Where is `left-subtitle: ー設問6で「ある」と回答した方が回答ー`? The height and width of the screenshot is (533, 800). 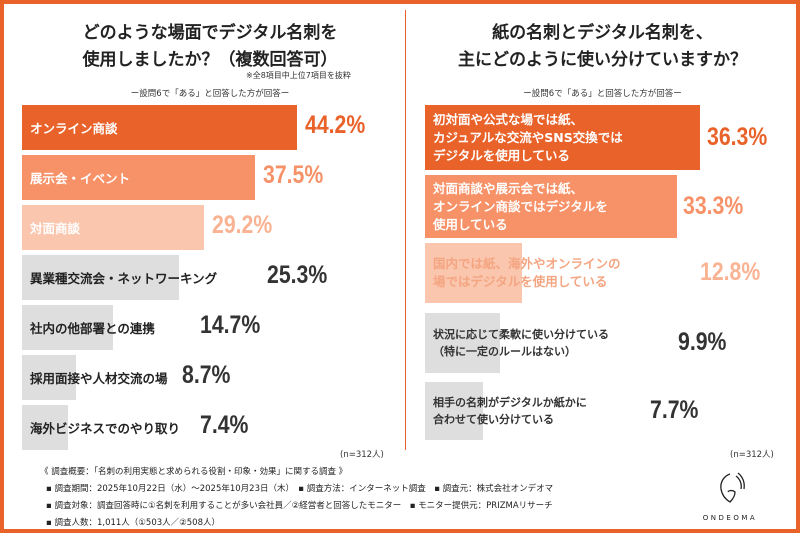 left-subtitle: ー設問6で「ある」と回答した方が回答ー is located at coordinates (210, 94).